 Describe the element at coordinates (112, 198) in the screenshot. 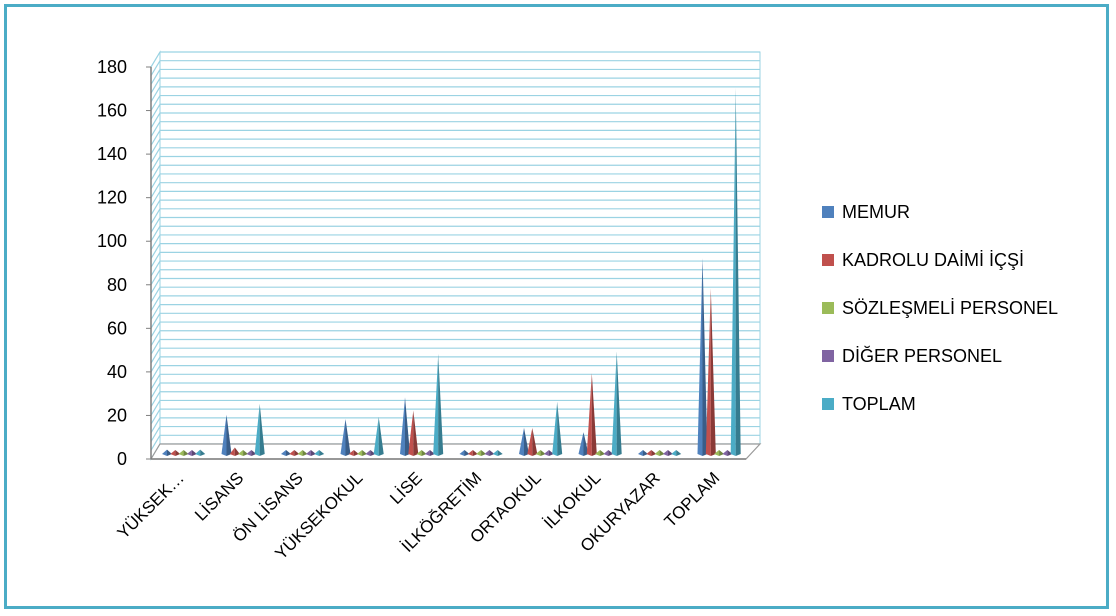

I see `y-tick-label: 120` at that location.